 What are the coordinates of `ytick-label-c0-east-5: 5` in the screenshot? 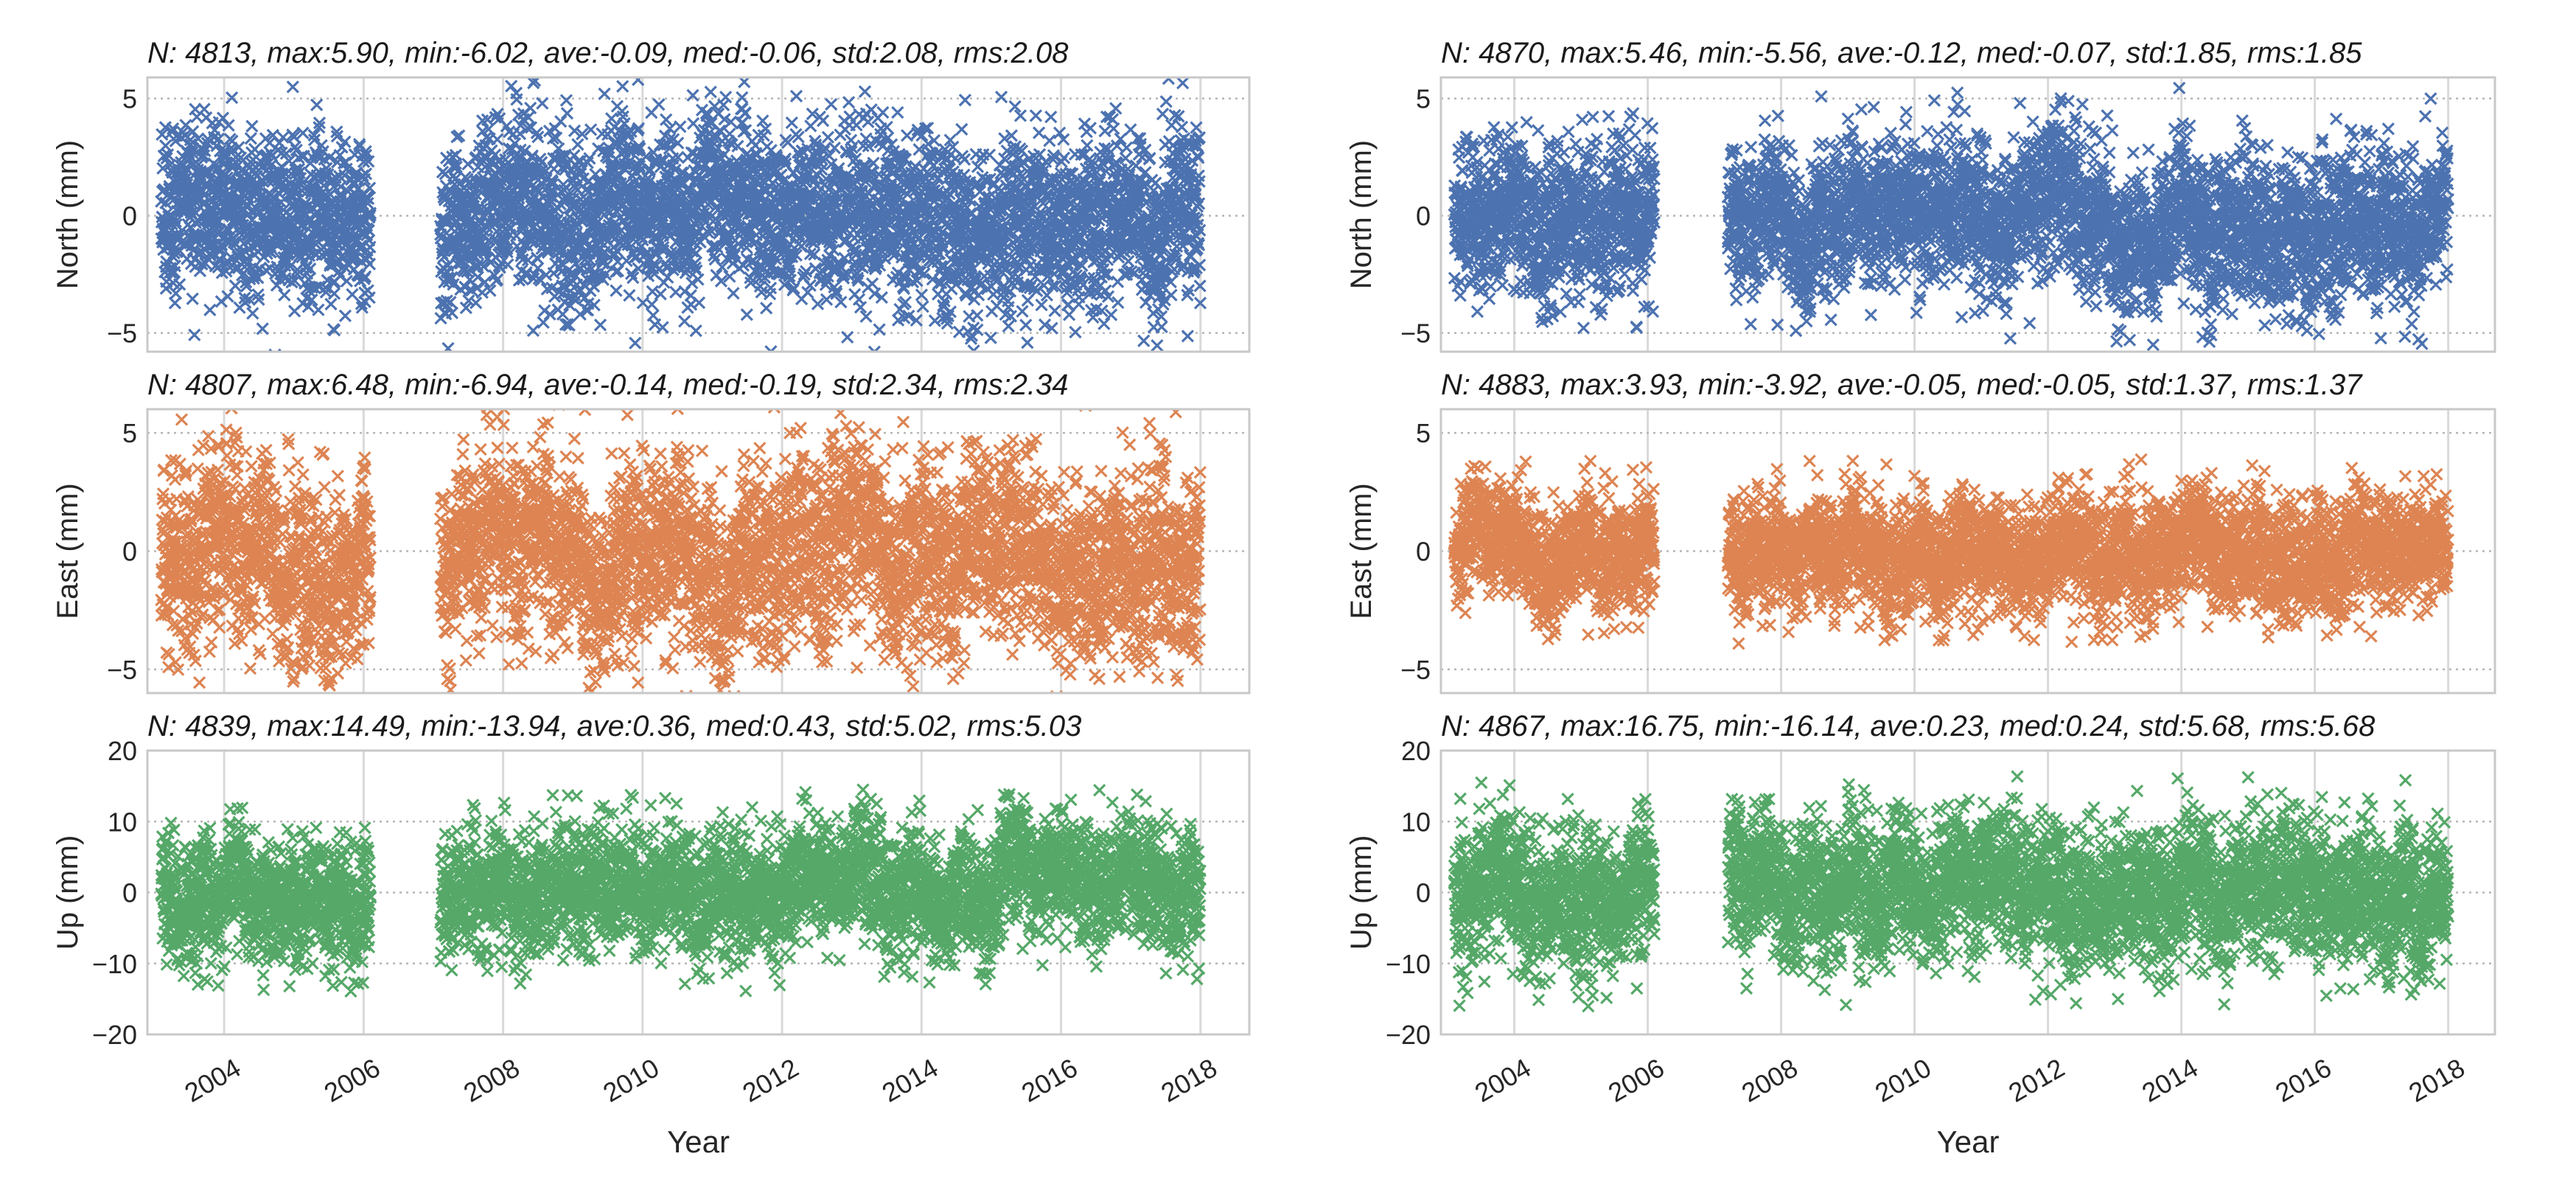 It's located at (129, 433).